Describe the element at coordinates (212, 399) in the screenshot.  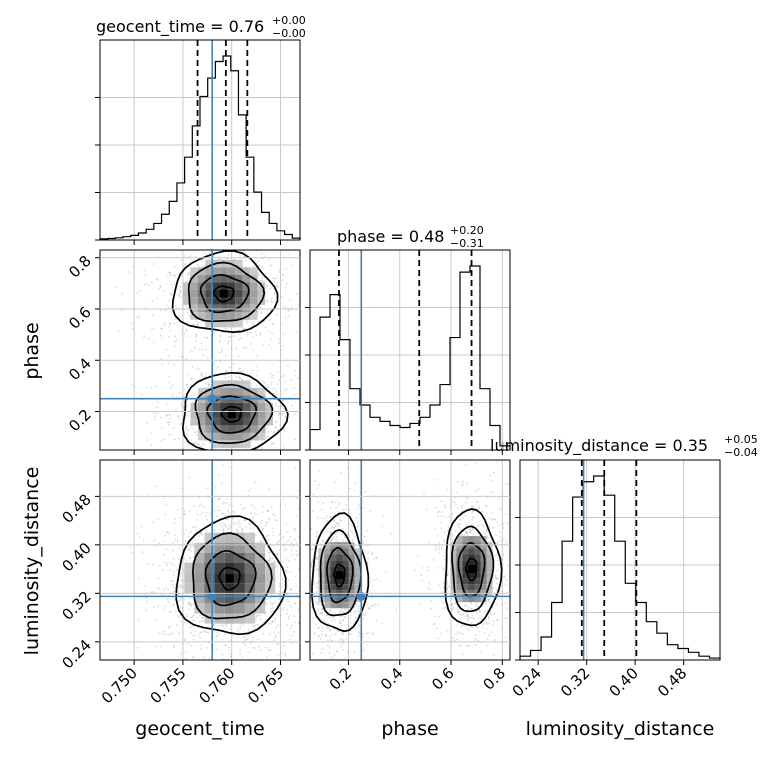
I see `truth-marker` at that location.